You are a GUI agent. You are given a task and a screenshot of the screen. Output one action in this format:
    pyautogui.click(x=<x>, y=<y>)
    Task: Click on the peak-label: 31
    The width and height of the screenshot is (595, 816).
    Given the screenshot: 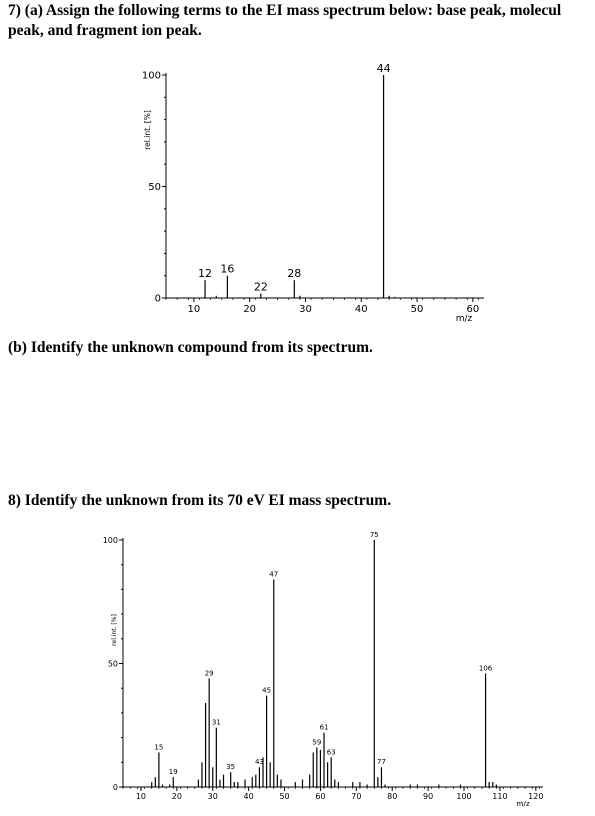 What is the action you would take?
    pyautogui.click(x=216, y=723)
    